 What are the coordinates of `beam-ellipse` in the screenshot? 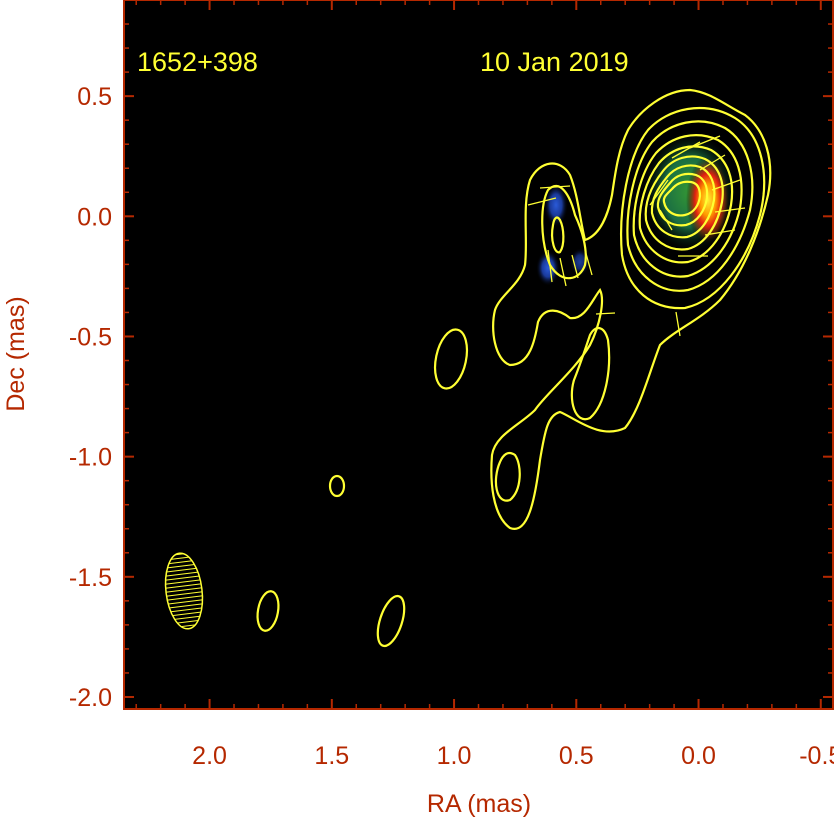 It's located at (184, 591).